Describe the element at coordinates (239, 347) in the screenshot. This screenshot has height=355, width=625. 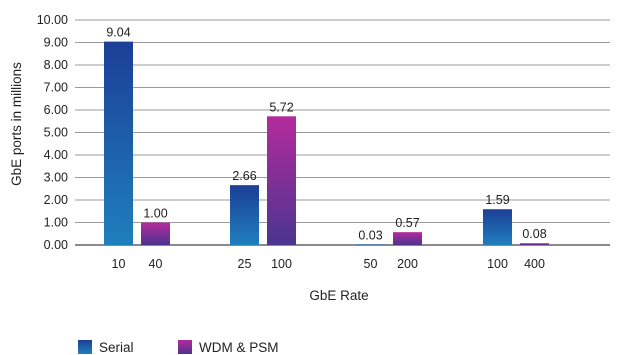
I see `legend-label-wdm-psm: WDM & PSM` at that location.